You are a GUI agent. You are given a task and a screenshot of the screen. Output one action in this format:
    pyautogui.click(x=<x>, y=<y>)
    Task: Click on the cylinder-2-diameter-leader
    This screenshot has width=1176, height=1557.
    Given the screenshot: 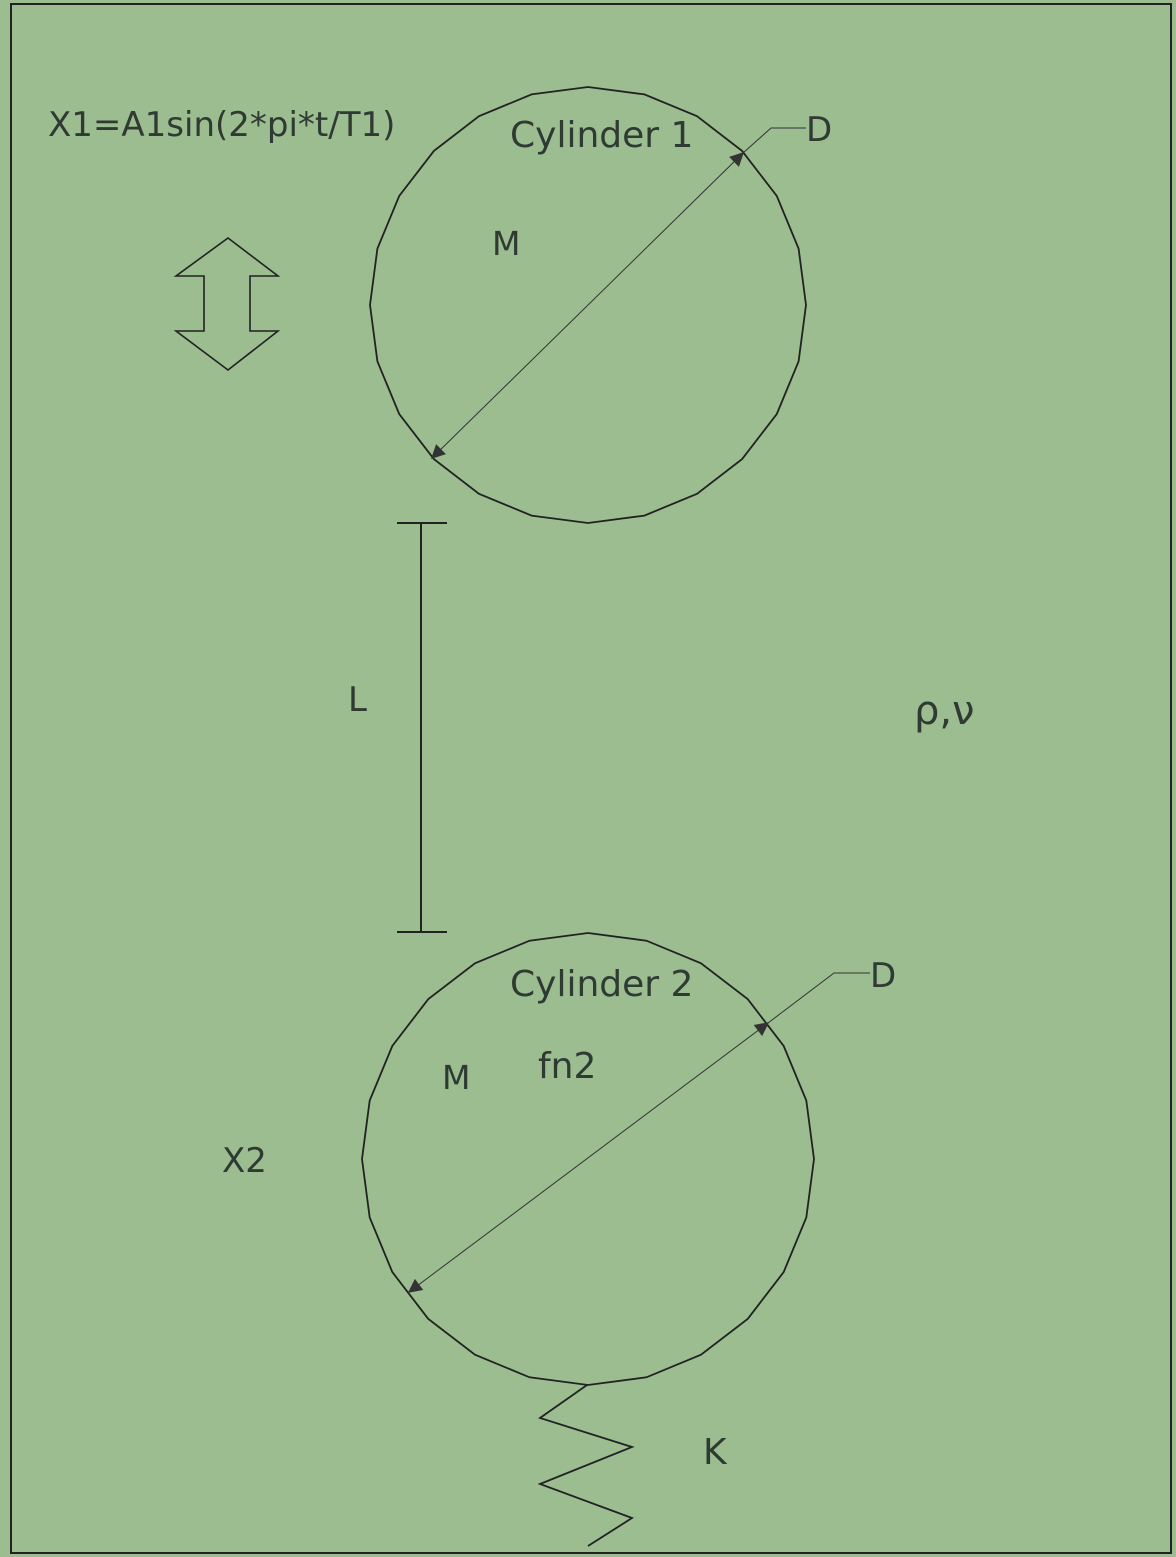 What is the action you would take?
    pyautogui.click(x=818, y=998)
    